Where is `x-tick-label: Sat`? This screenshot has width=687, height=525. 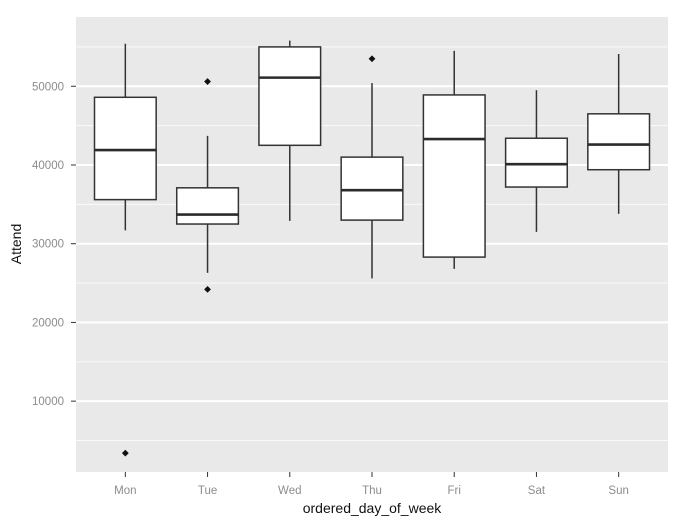
x-tick-label: Sat is located at coordinates (537, 491).